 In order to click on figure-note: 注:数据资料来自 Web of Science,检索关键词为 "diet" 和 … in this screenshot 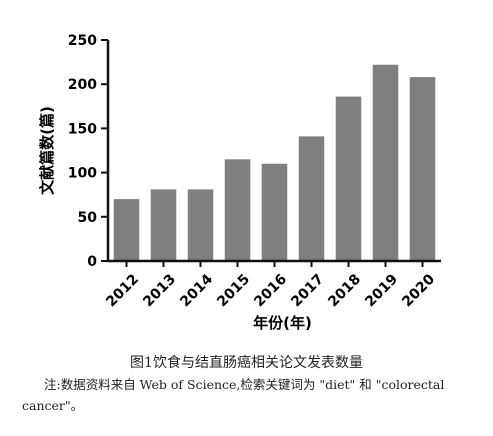, I will do `click(233, 395)`.